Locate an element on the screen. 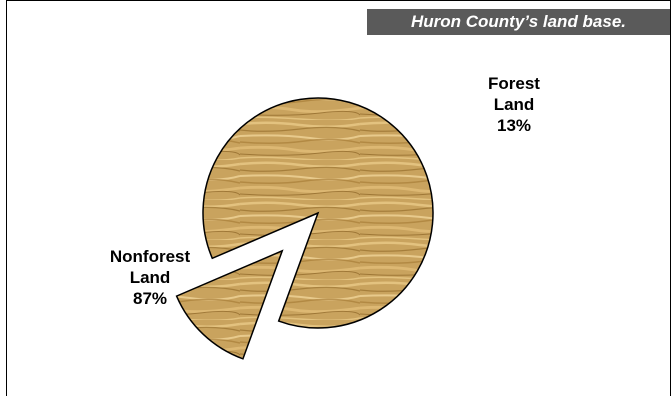  chart-title: Huron County’s land base. is located at coordinates (518, 22).